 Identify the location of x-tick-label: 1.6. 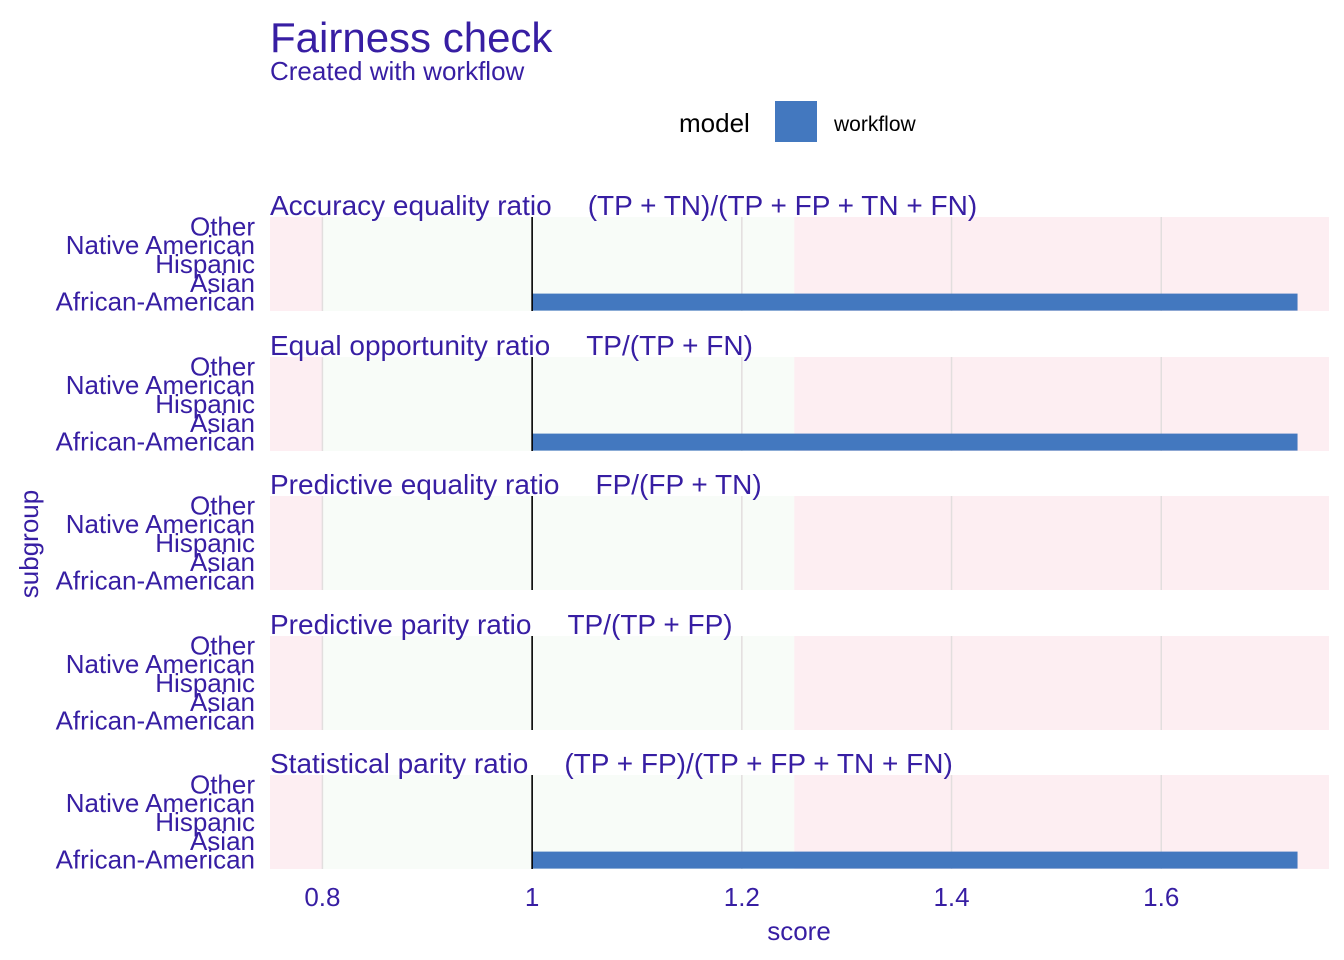
(1161, 897).